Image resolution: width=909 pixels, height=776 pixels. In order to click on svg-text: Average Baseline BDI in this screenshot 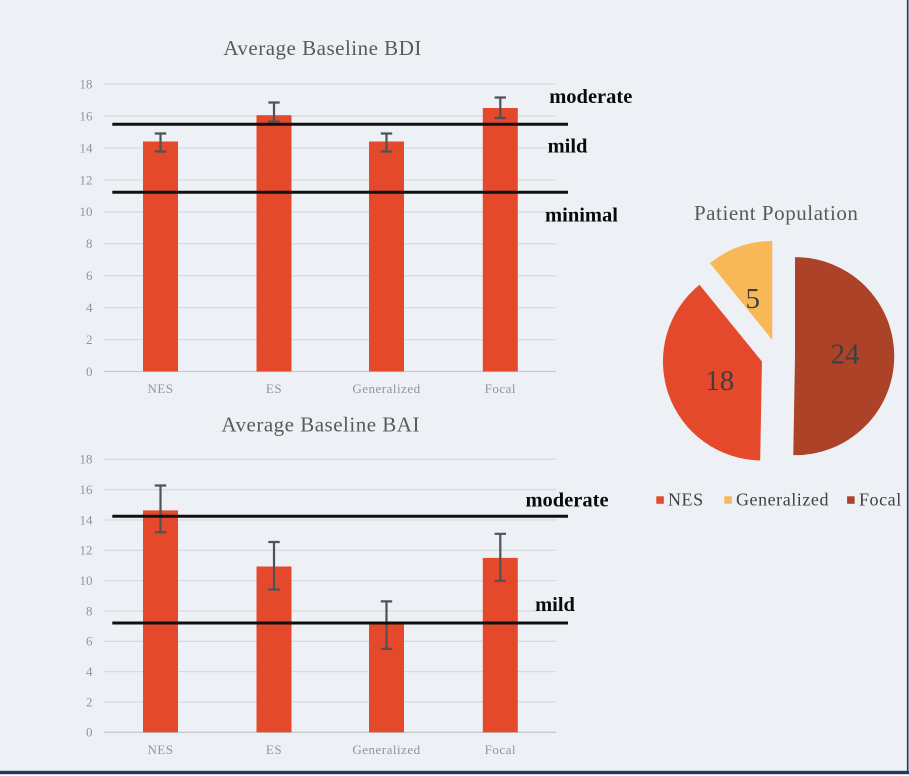, I will do `click(322, 48)`.